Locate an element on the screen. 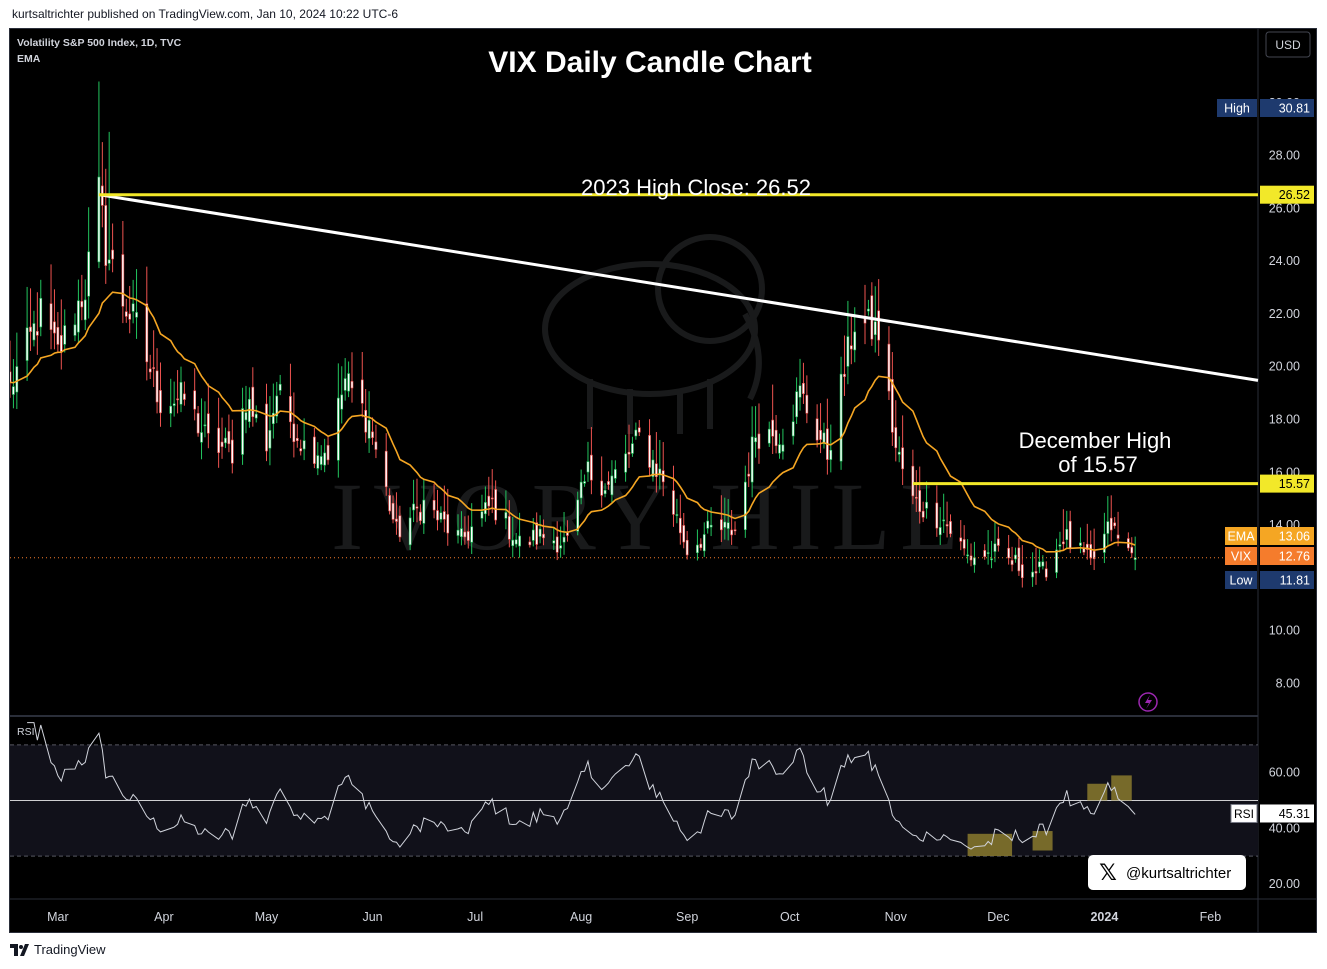 Image resolution: width=1327 pixels, height=969 pixels. rsi-pane-label: RSI is located at coordinates (26, 732).